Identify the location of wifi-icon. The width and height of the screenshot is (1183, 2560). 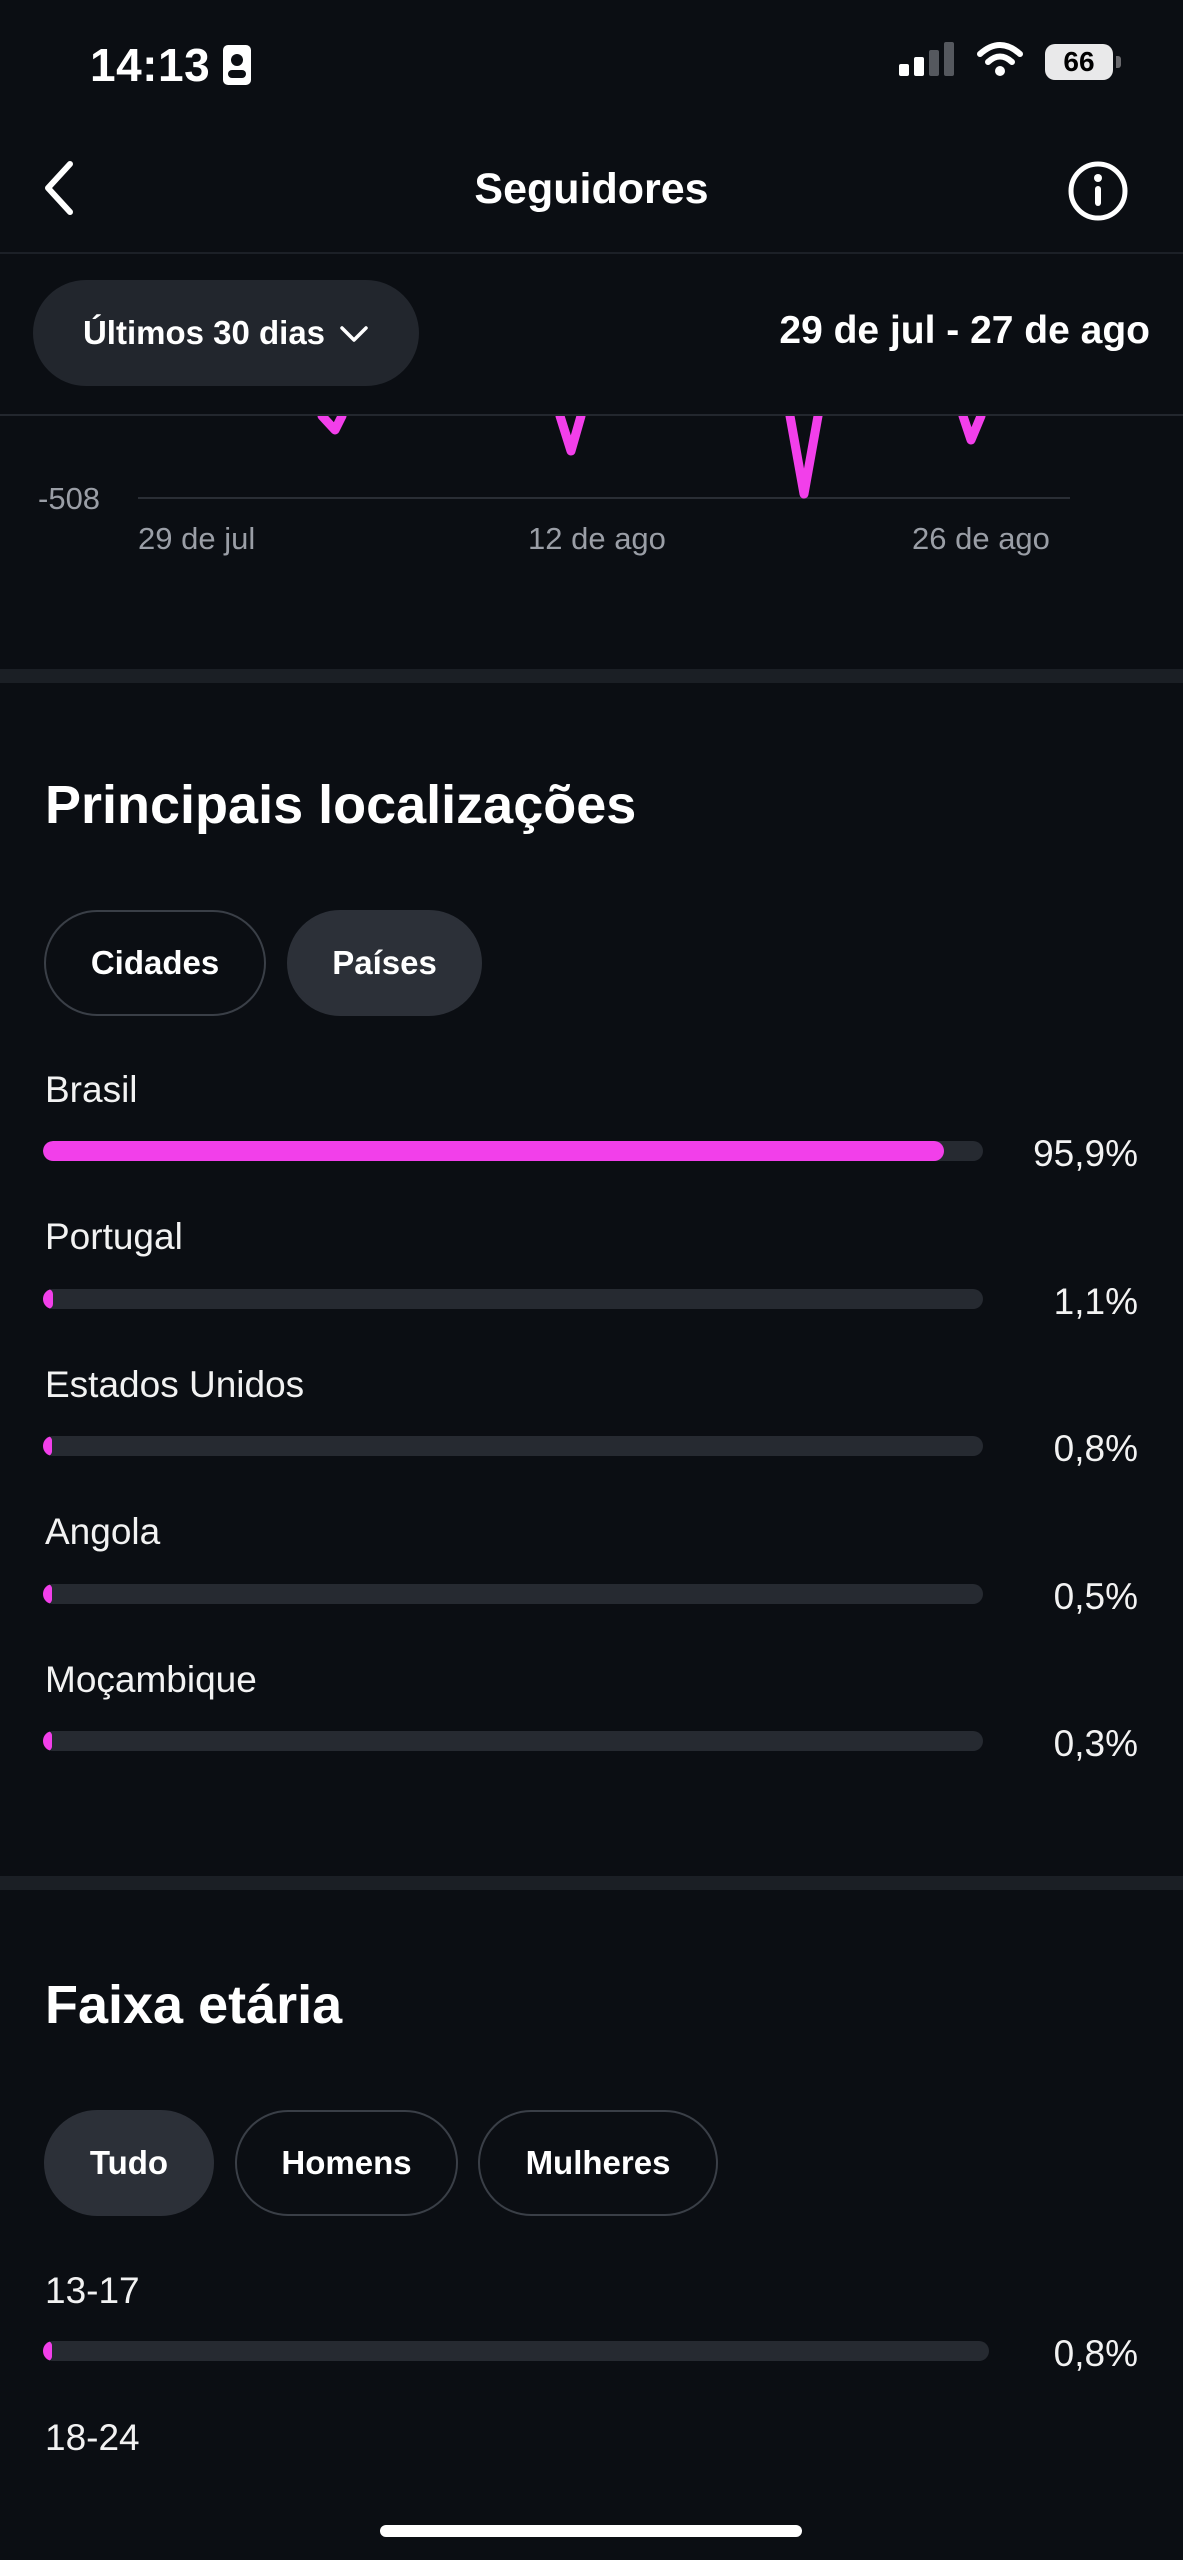
(1000, 61).